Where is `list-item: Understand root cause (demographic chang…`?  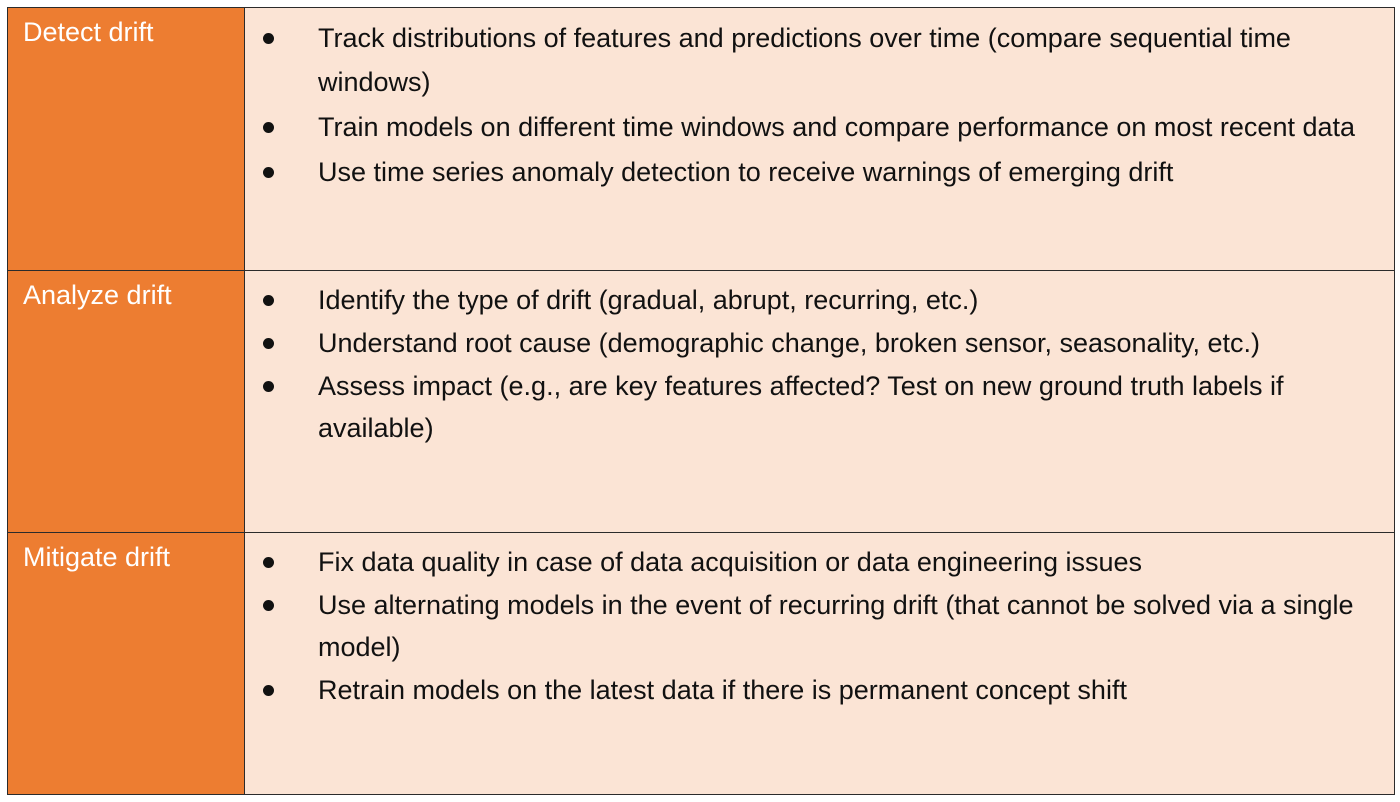 list-item: Understand root cause (demographic chang… is located at coordinates (814, 343).